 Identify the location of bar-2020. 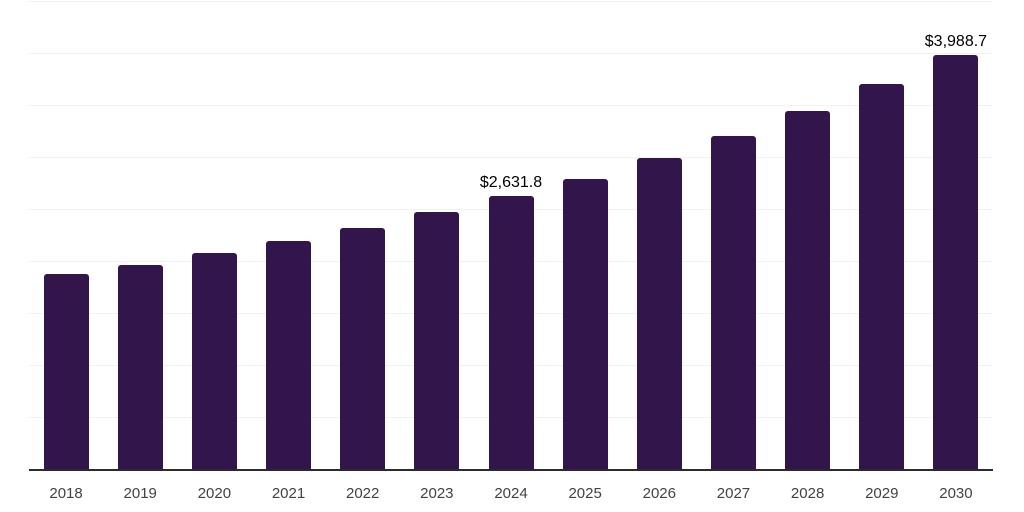
(214, 361).